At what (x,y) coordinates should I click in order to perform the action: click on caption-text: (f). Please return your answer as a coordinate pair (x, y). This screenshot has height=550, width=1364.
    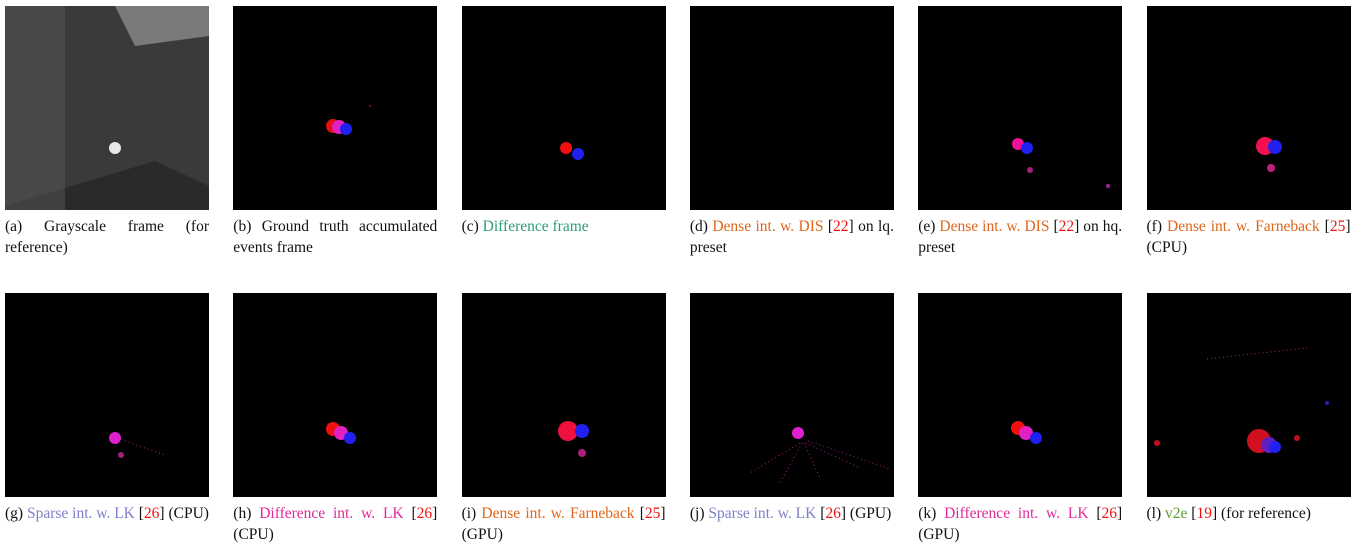
    Looking at the image, I should click on (1156, 226).